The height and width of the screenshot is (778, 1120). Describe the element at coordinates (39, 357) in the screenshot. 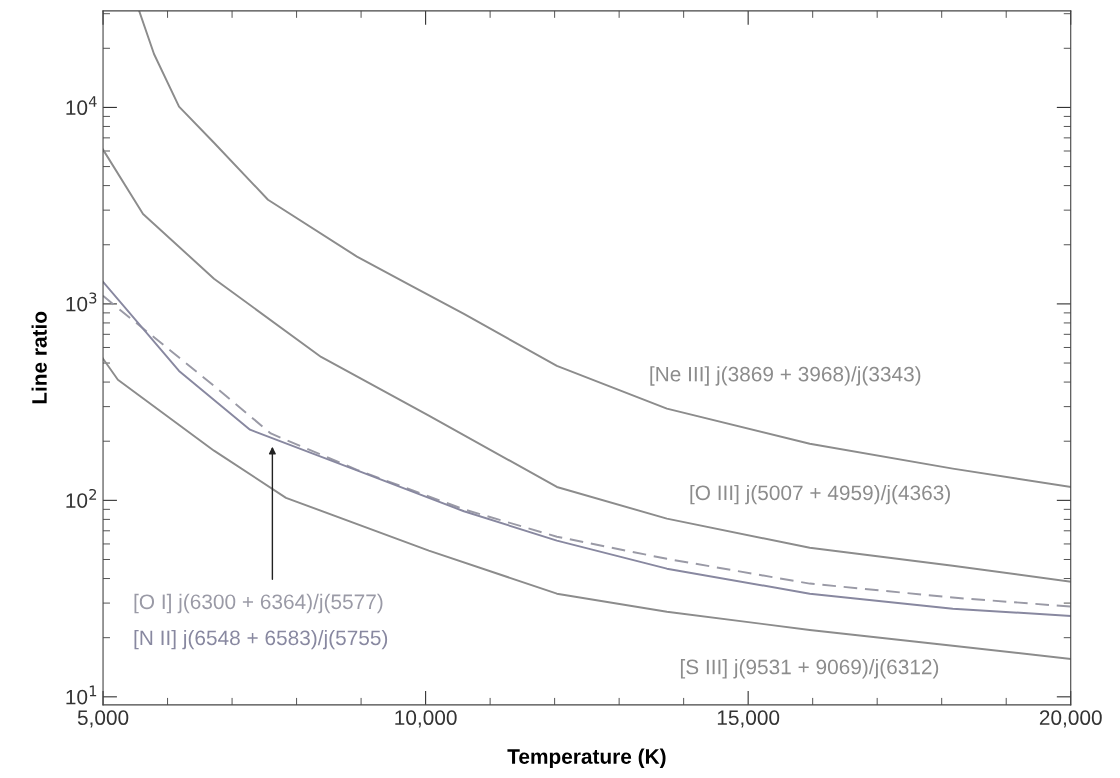

I see `y-axis-title: Line ratio` at that location.